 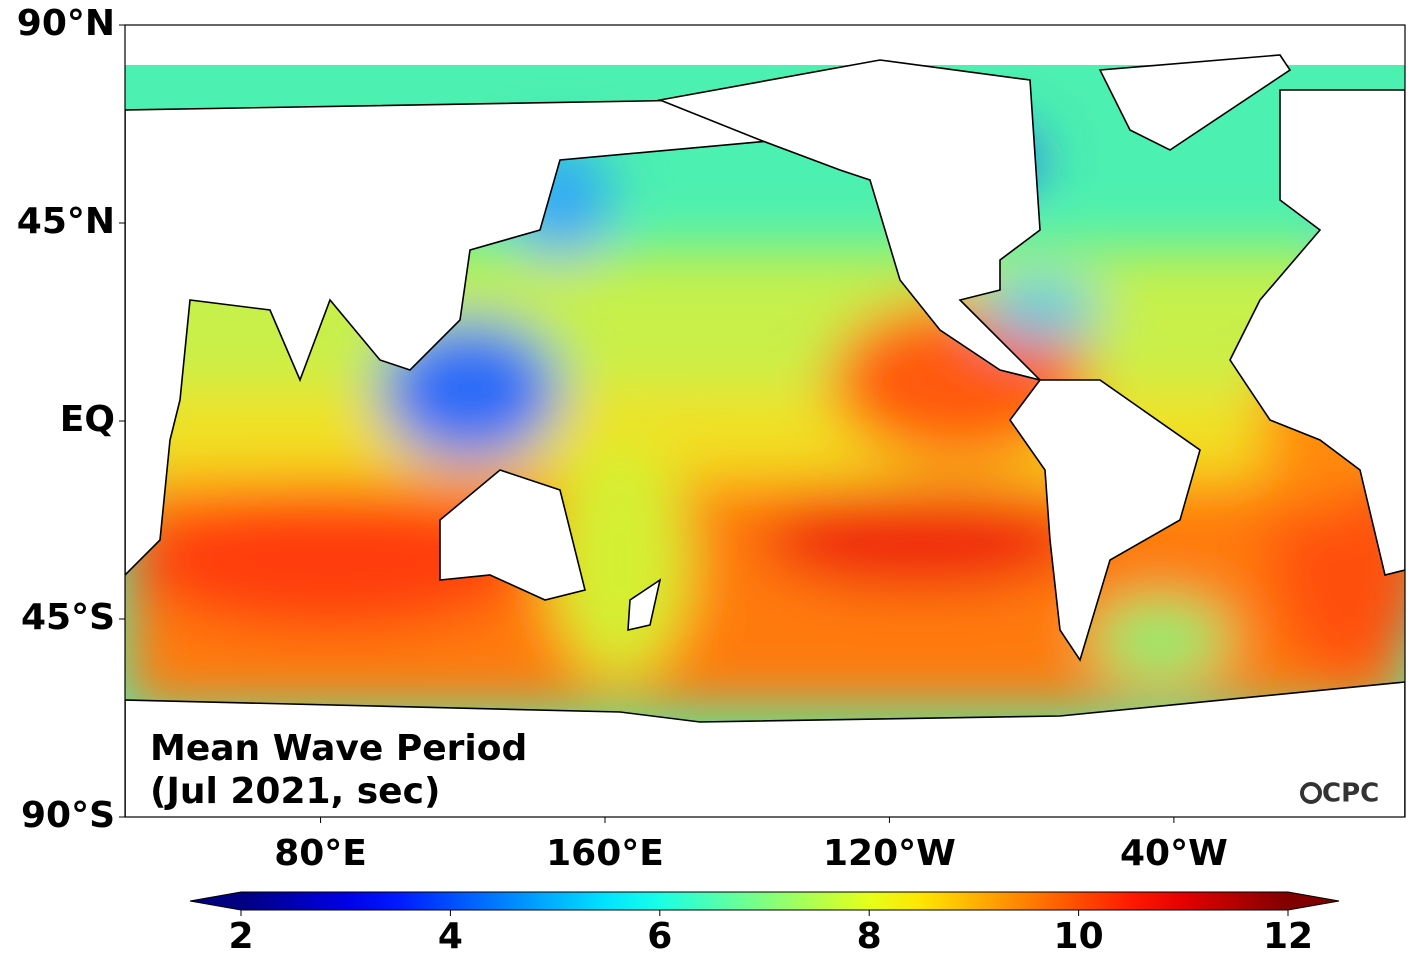 I want to click on colorbar-tick-label: 10, so click(x=1079, y=936).